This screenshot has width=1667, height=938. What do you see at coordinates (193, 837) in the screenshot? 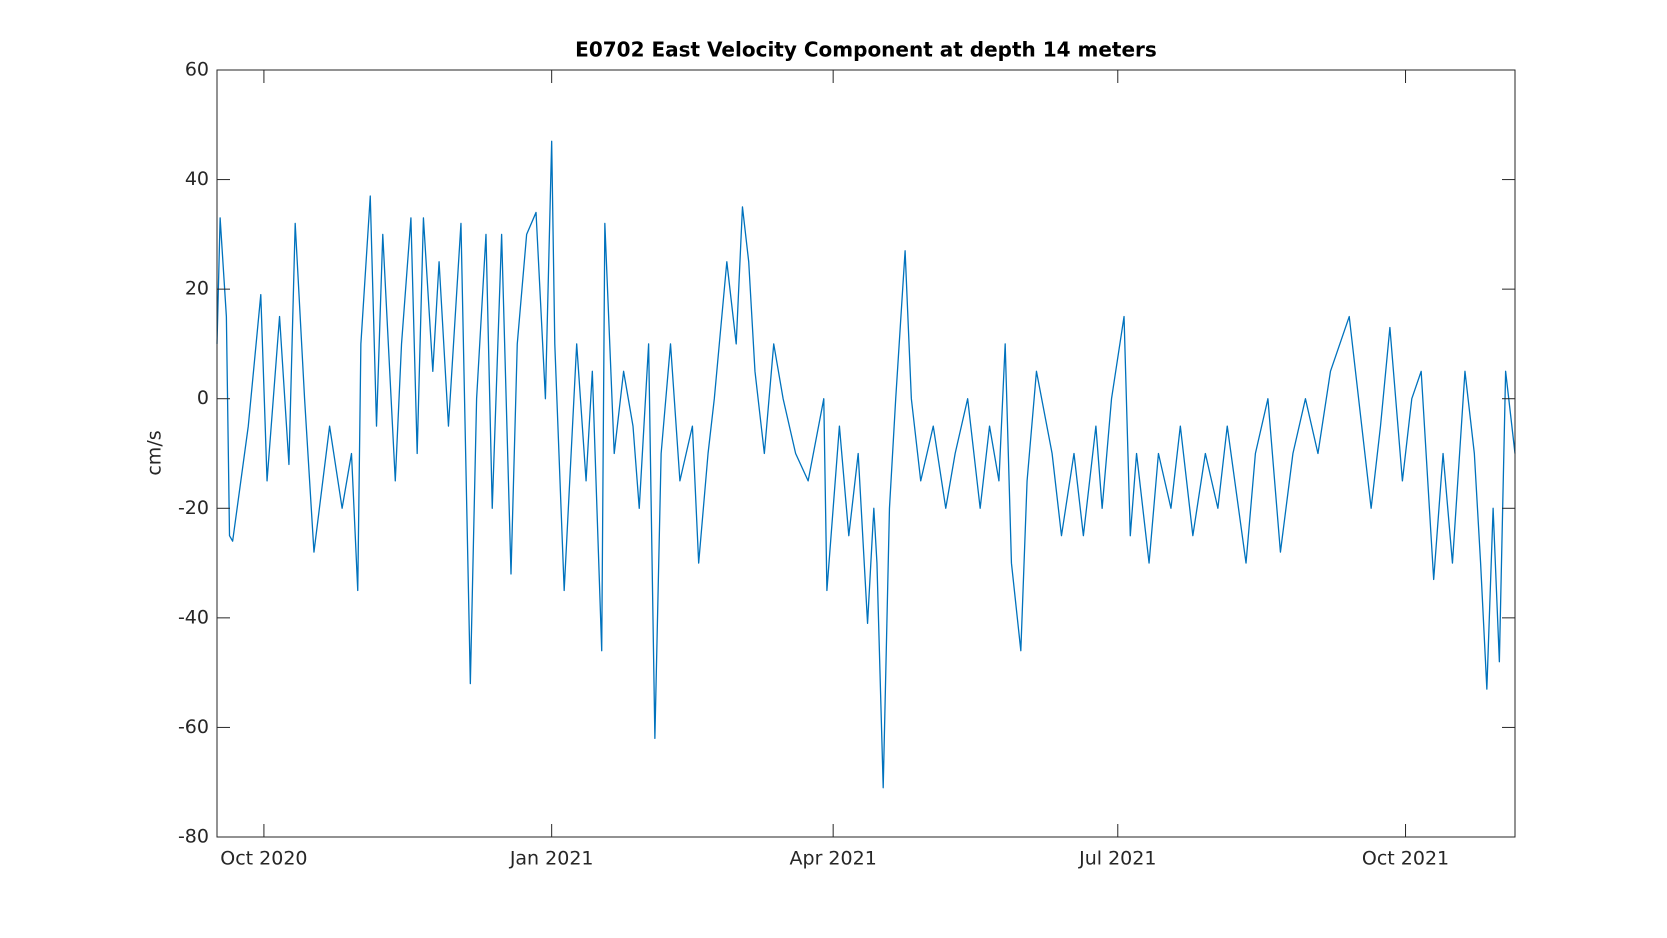
I see `y-tick-label: -80` at bounding box center [193, 837].